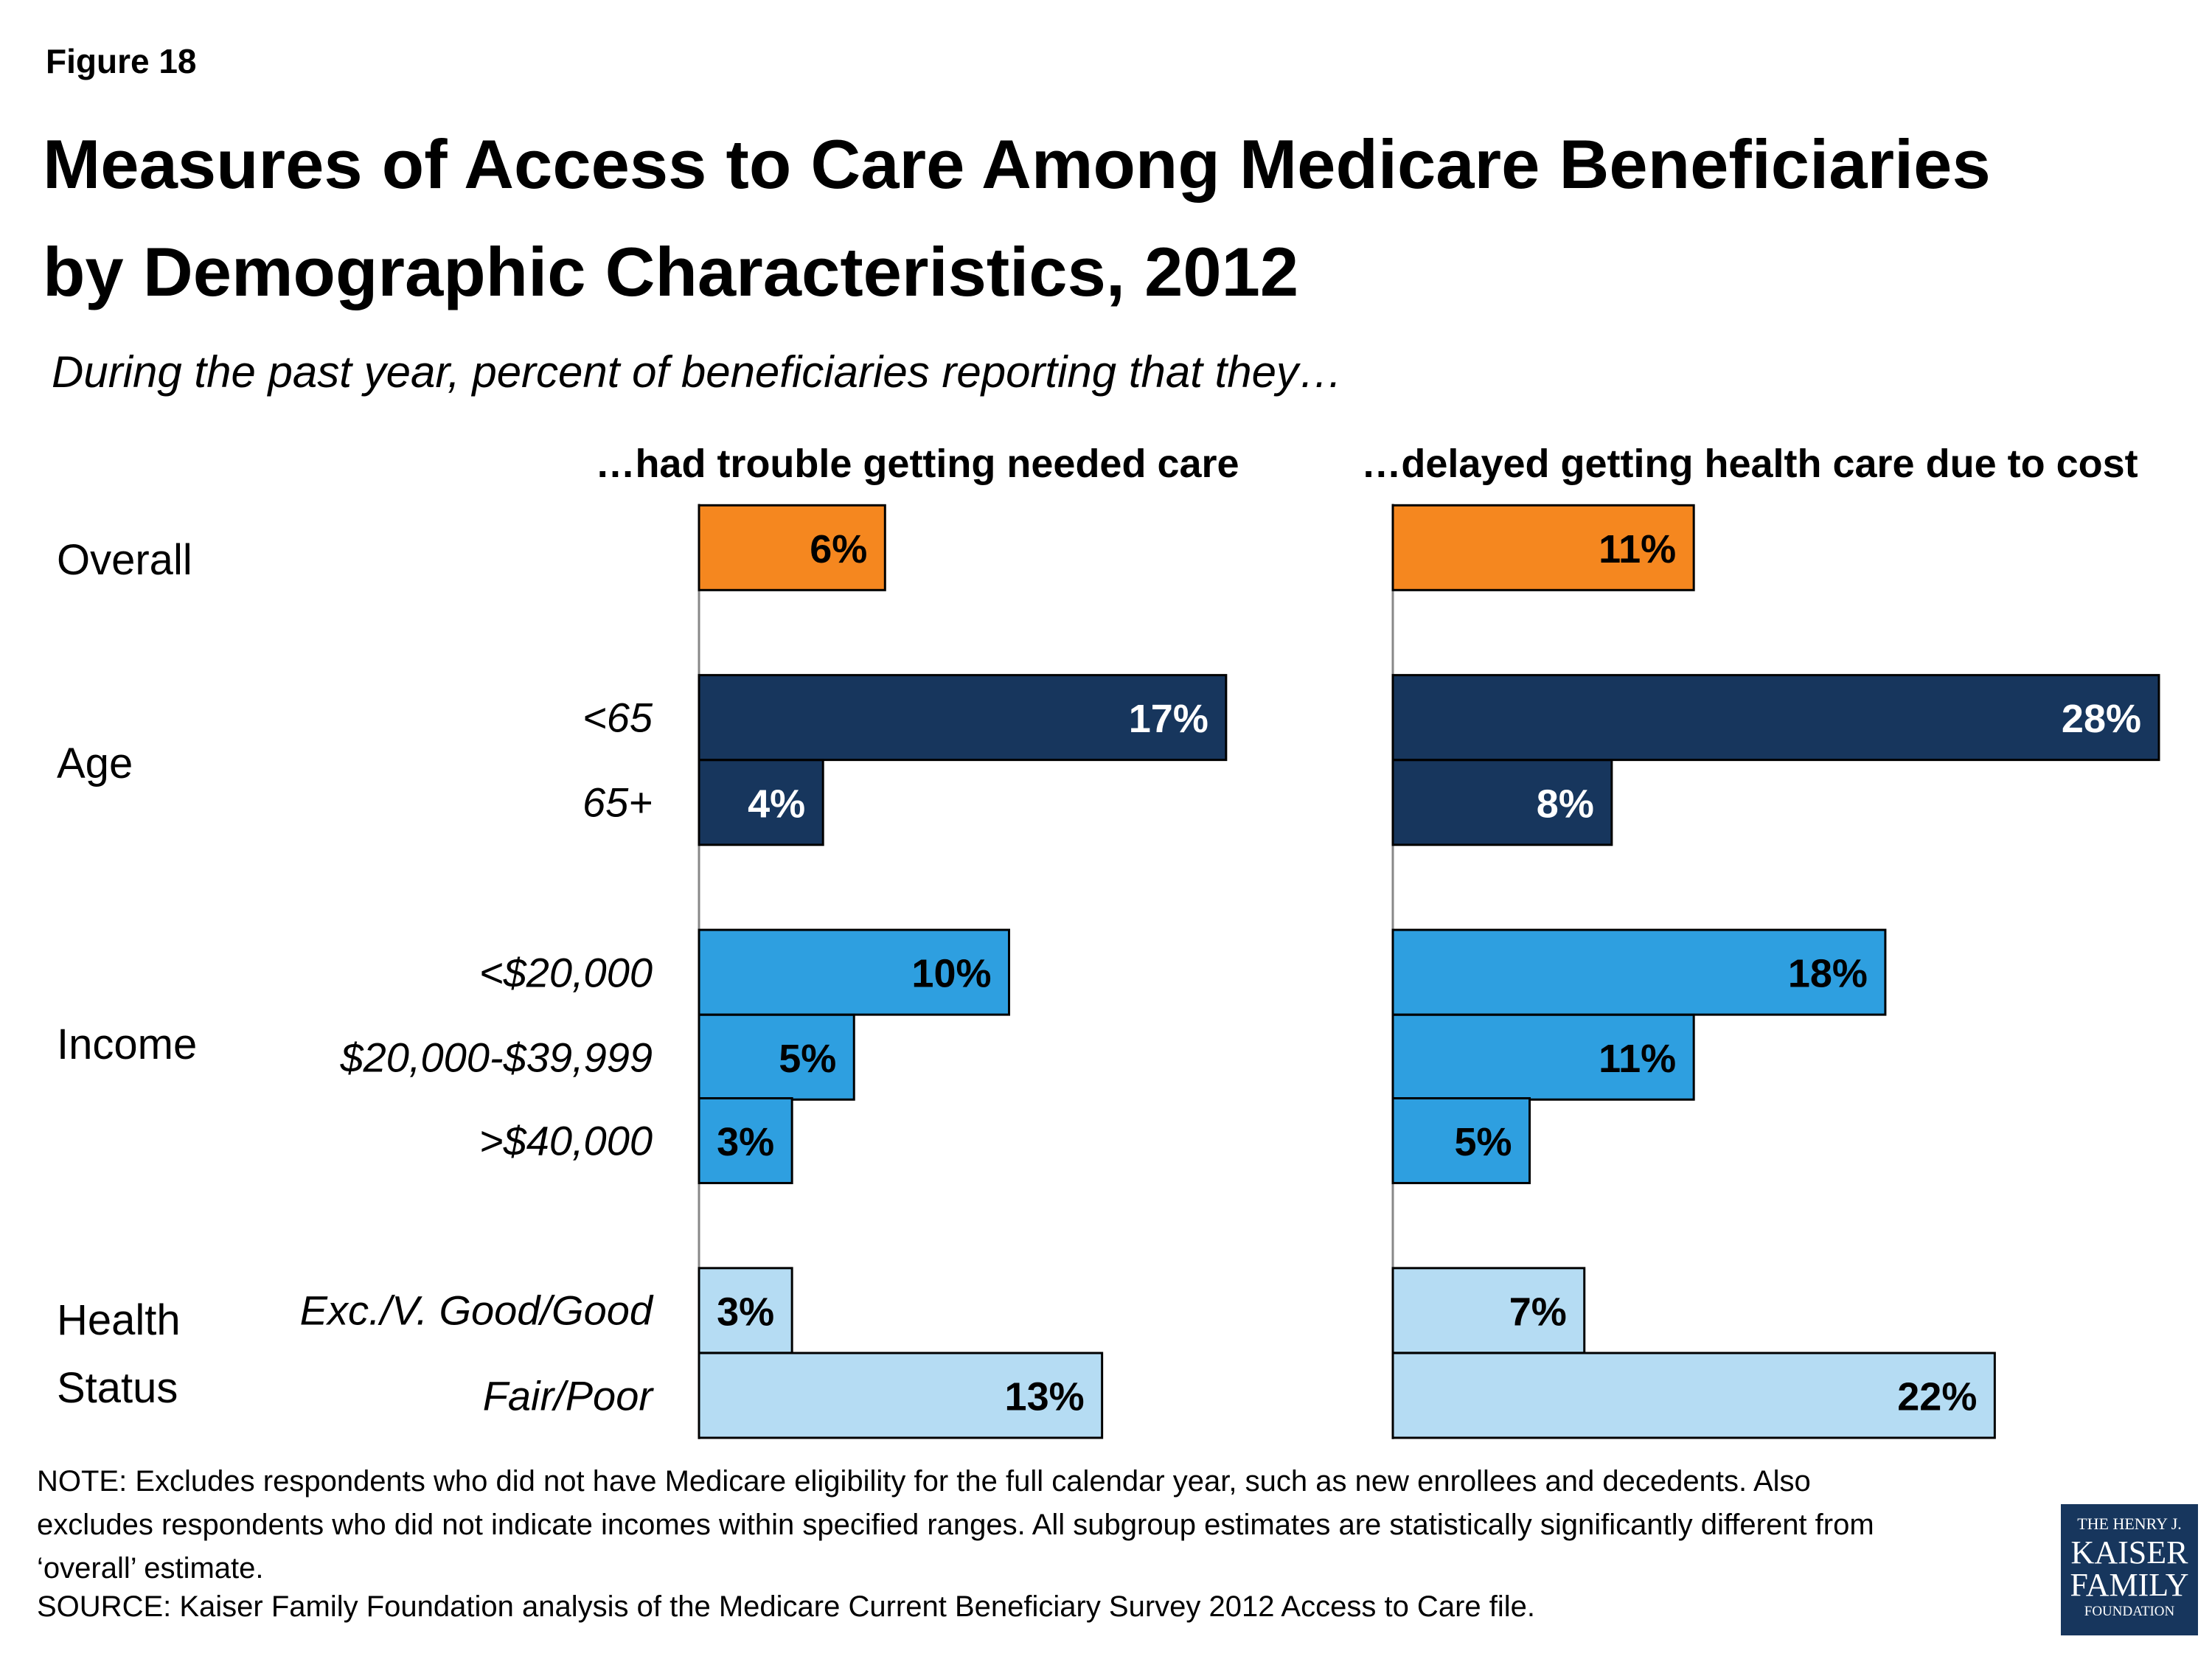 This screenshot has width=2212, height=1659. Describe the element at coordinates (119, 1353) in the screenshot. I see `group-label: Health Status` at that location.